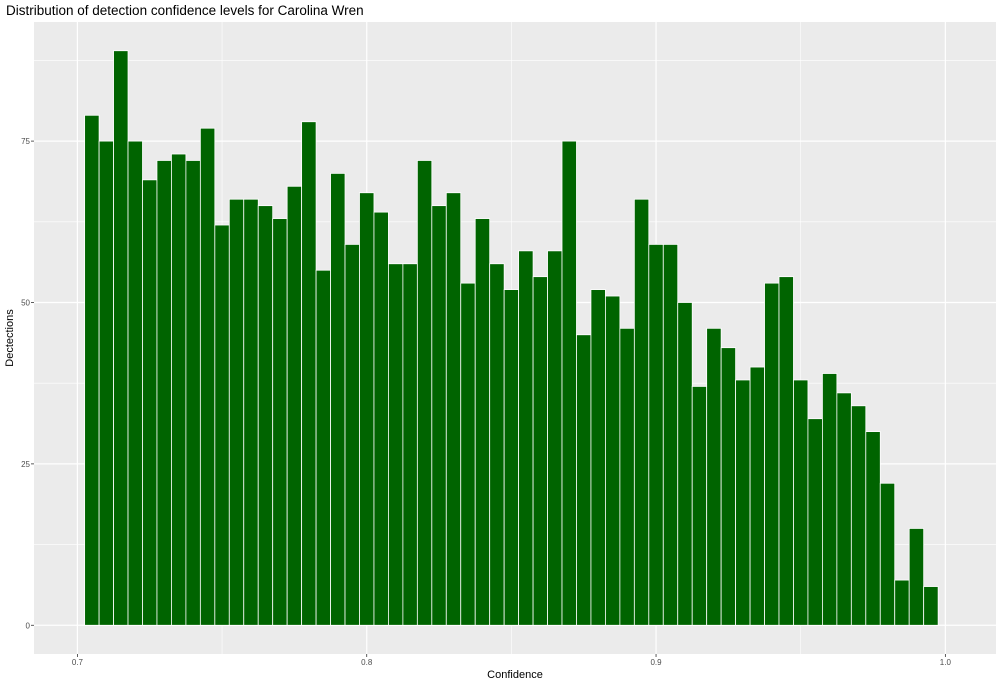 Image resolution: width=1000 pixels, height=685 pixels. Describe the element at coordinates (946, 662) in the screenshot. I see `x-tick-label: 1.0` at that location.